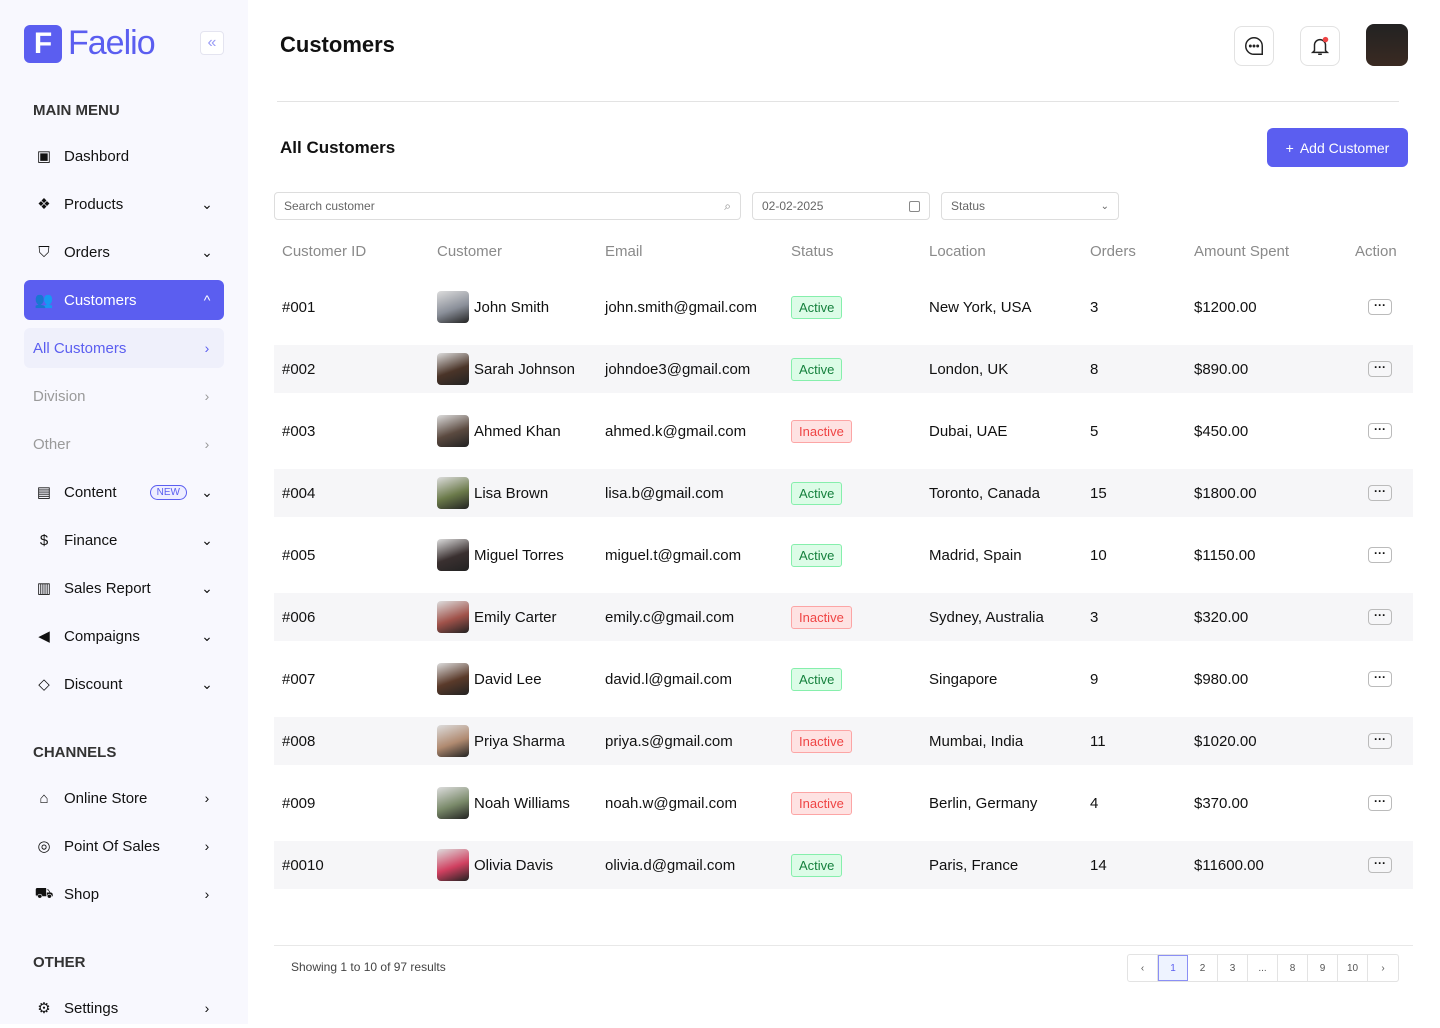 The height and width of the screenshot is (1028, 1440). I want to click on user-avatar, so click(1387, 45).